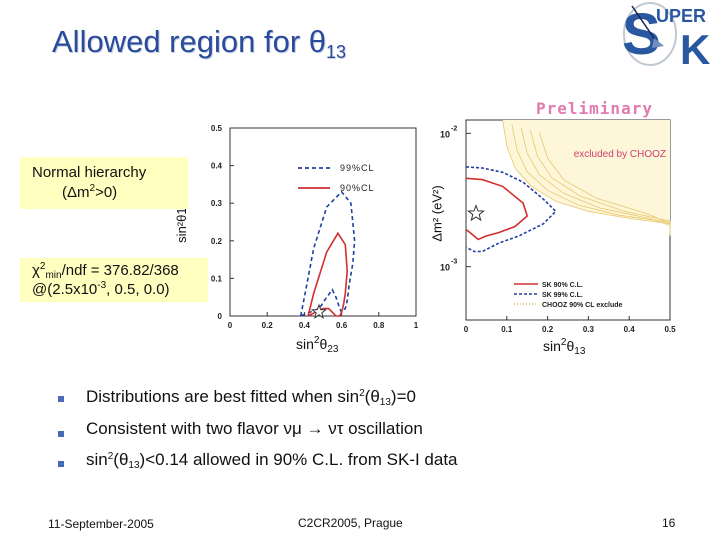  Describe the element at coordinates (76, 192) in the screenshot. I see `hierarchy-cond-pre: (Δm` at that location.